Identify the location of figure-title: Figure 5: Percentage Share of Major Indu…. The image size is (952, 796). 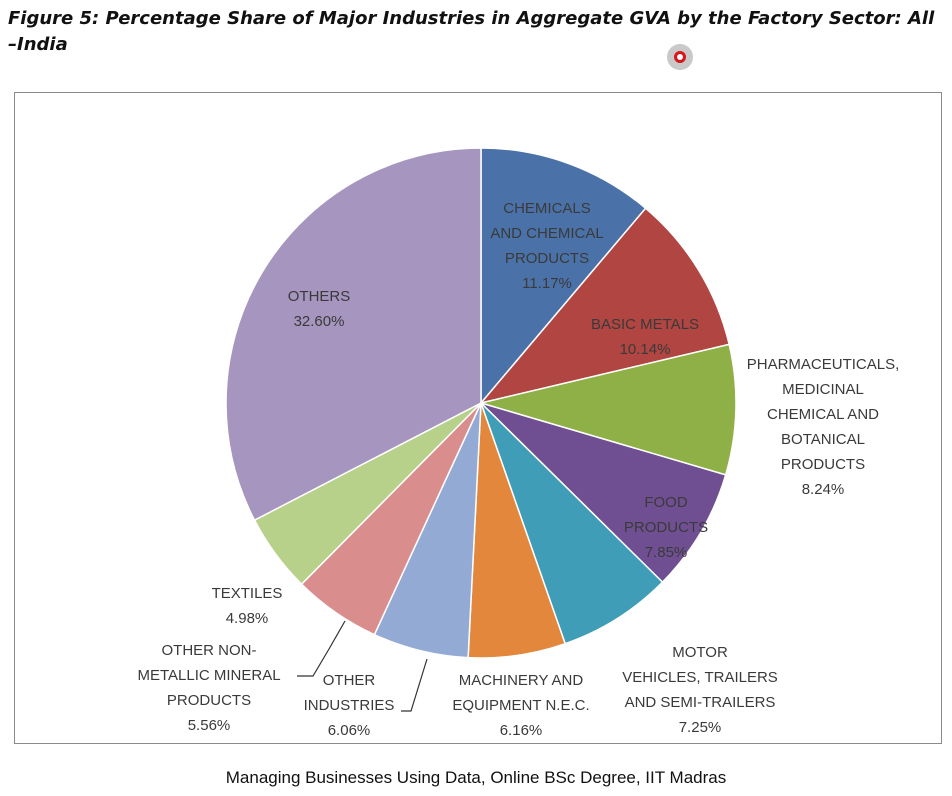
(471, 31).